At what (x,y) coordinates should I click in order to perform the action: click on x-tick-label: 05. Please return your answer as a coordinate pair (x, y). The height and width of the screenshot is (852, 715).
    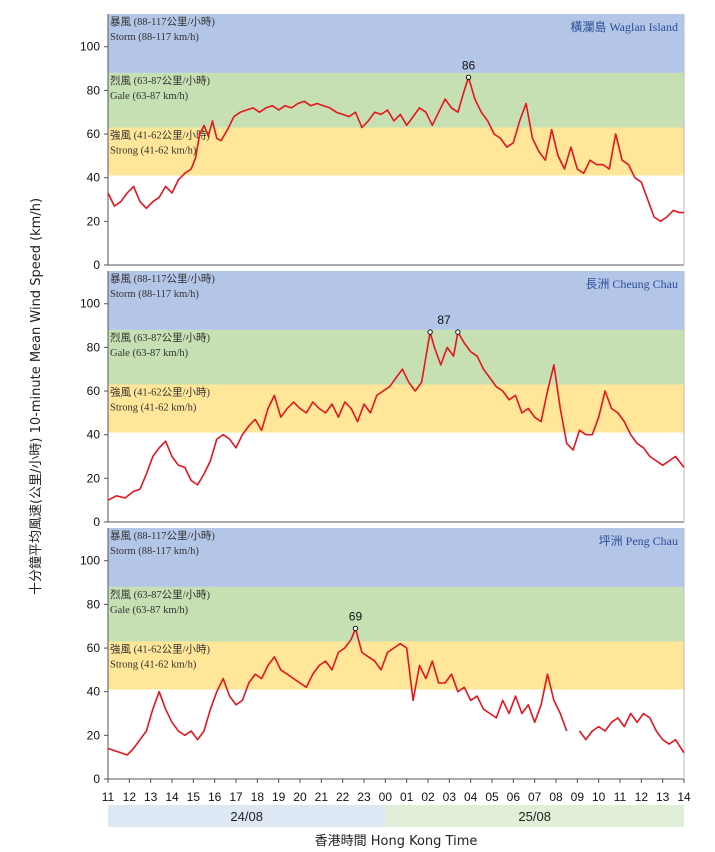
    Looking at the image, I should click on (492, 797).